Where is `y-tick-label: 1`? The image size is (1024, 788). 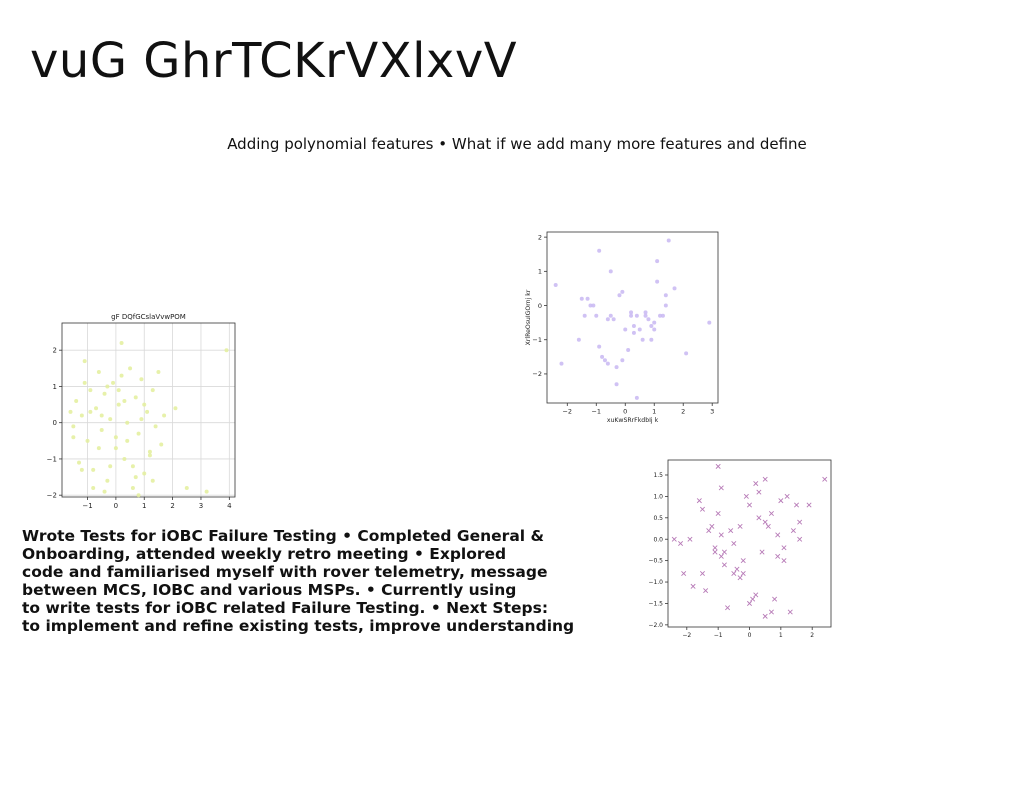
y-tick-label: 1 is located at coordinates (540, 272).